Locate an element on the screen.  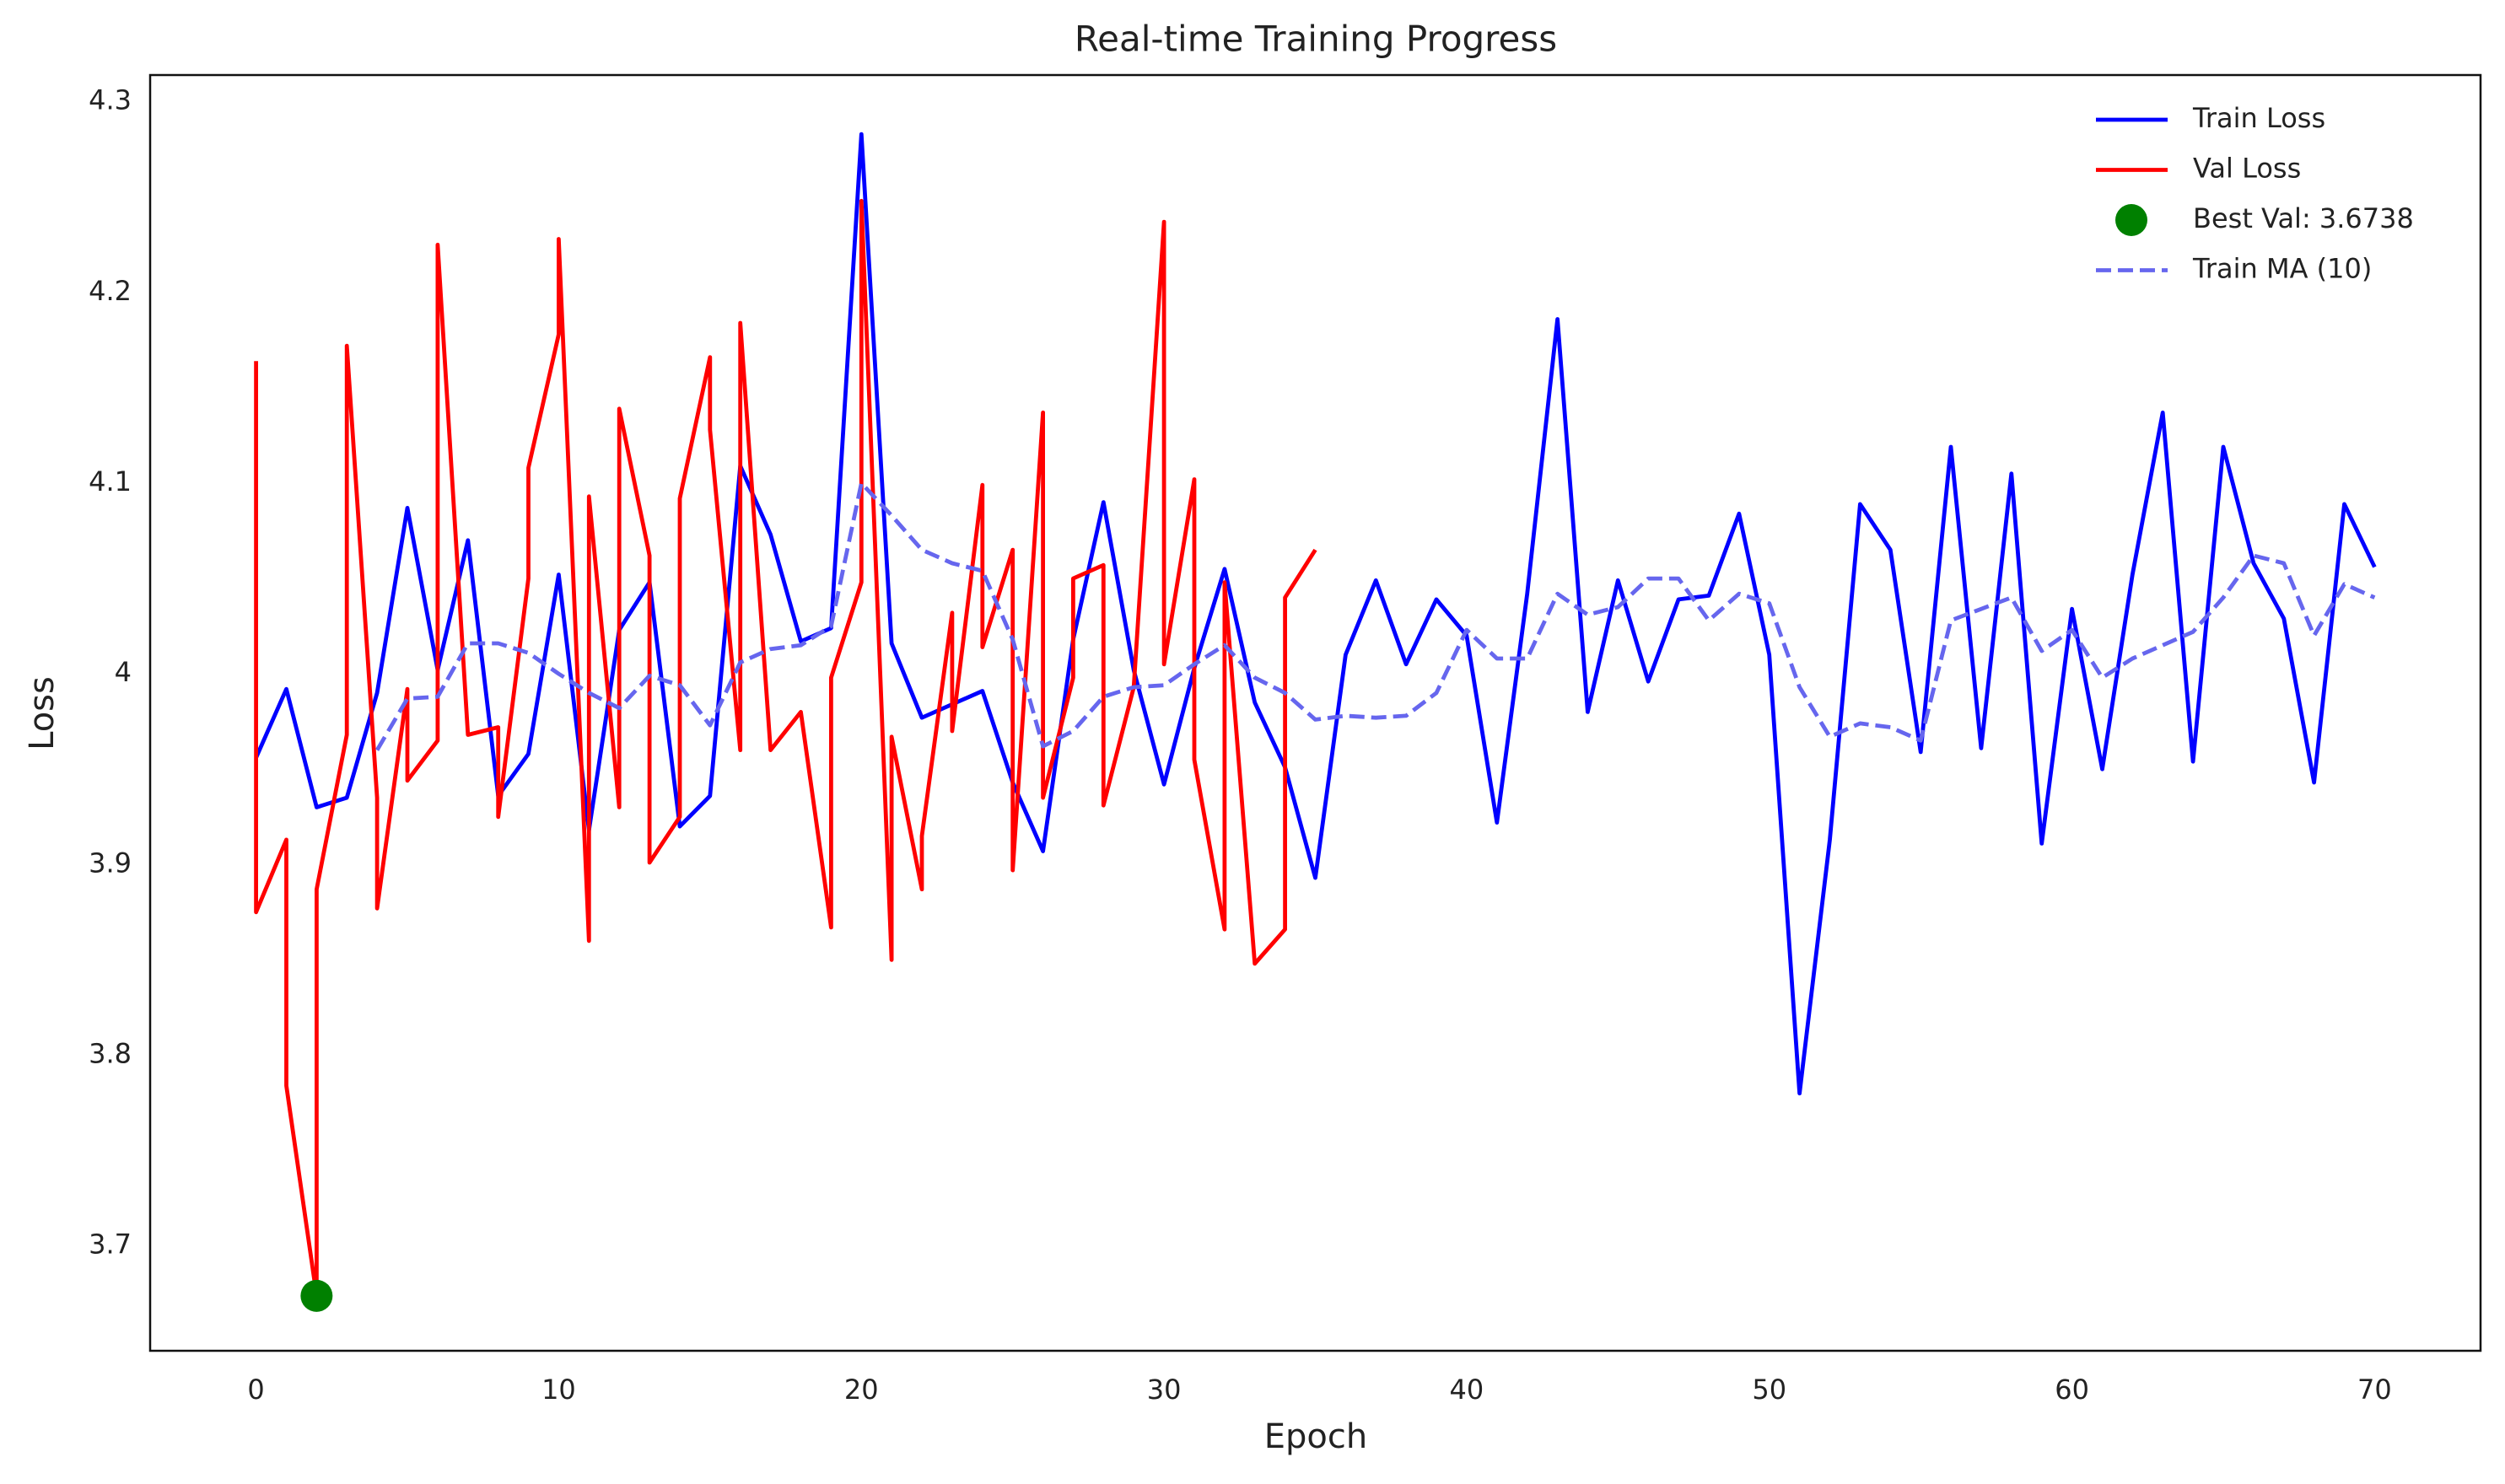
y-tick-label: 3.9 is located at coordinates (110, 863).